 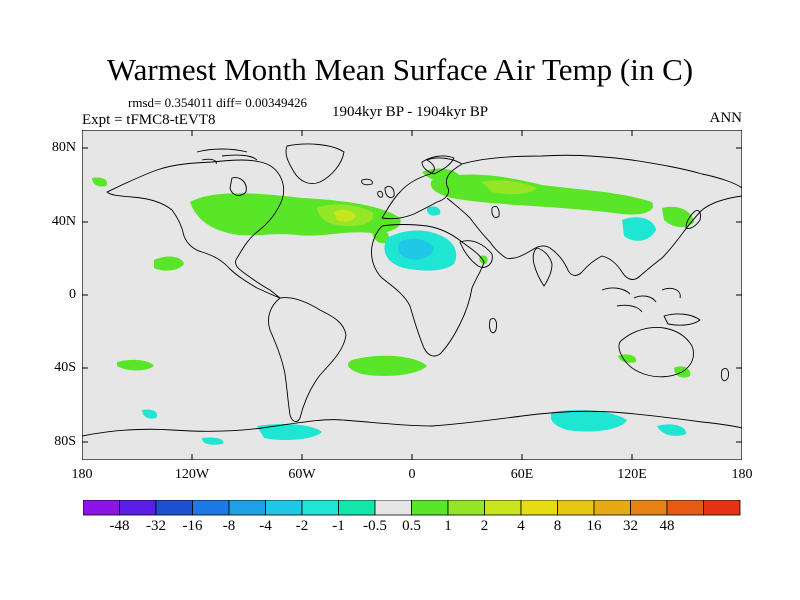 I want to click on colorbar-label: -4, so click(x=265, y=526).